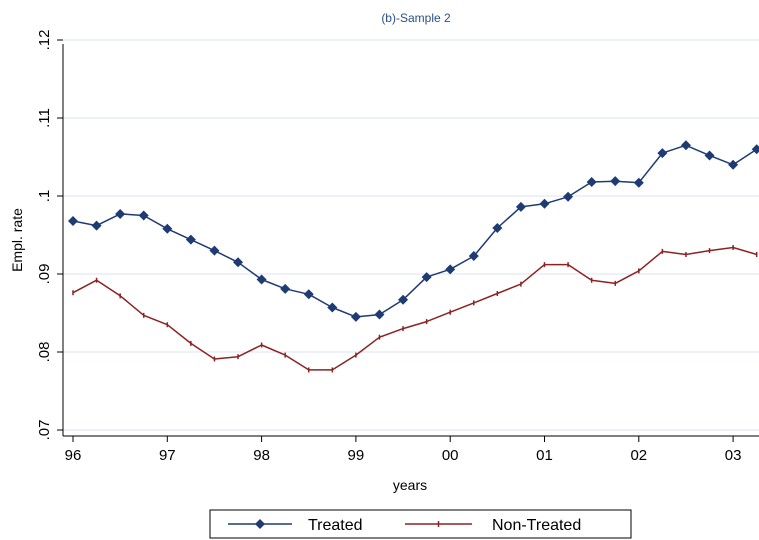 This screenshot has width=759, height=540. What do you see at coordinates (44, 352) in the screenshot?
I see `y-tick-label: .08` at bounding box center [44, 352].